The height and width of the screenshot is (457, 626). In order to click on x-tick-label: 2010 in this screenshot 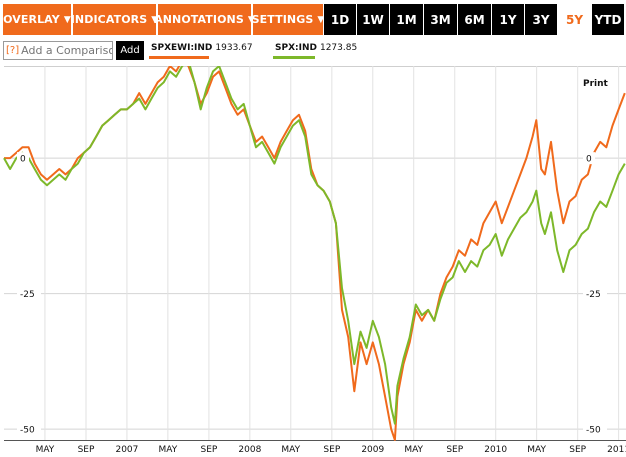, I will do `click(495, 450)`.